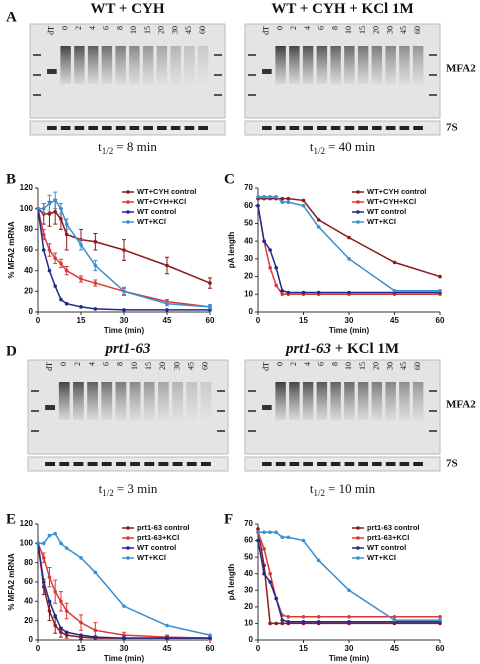 This screenshot has width=480, height=664. I want to click on panel-letter: E, so click(11, 519).